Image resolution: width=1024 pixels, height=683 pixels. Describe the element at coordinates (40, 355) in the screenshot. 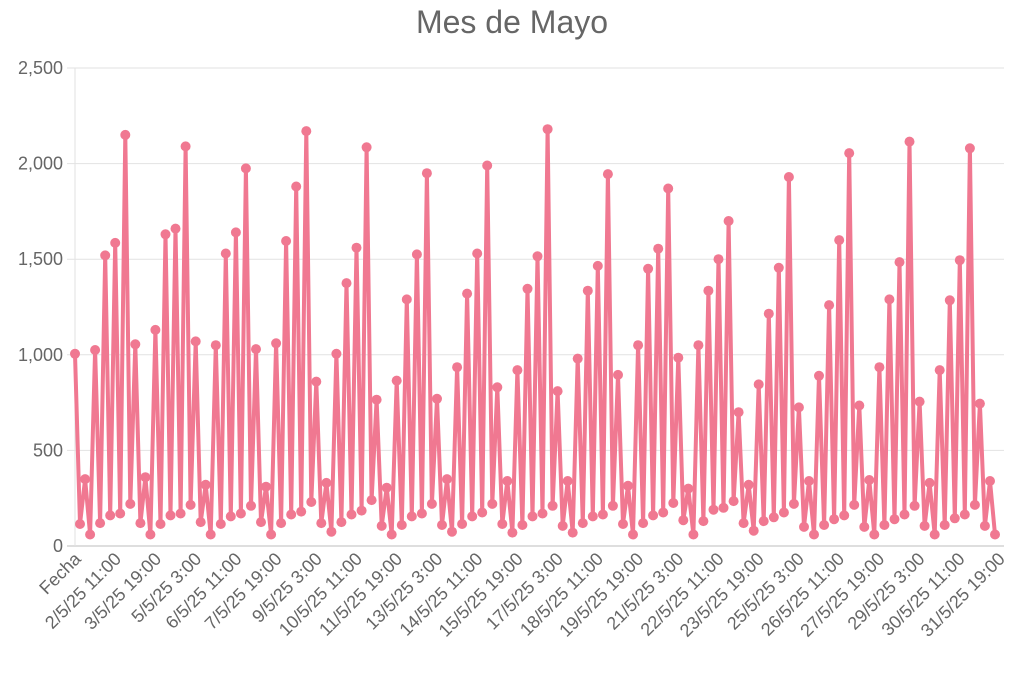

I see `y-tick-label: 1,000` at that location.